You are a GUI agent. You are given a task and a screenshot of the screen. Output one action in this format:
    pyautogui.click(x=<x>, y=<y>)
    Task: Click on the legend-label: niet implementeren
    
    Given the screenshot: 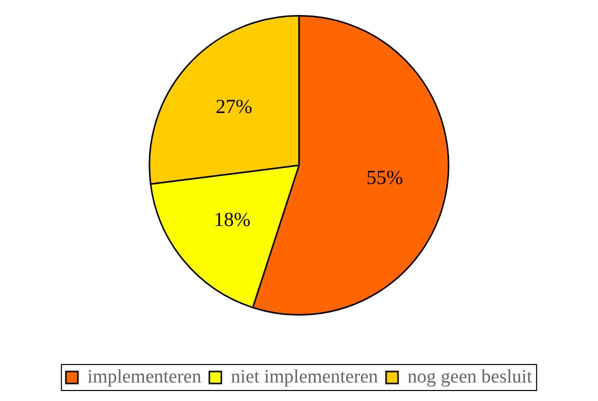 What is the action you would take?
    pyautogui.click(x=304, y=377)
    